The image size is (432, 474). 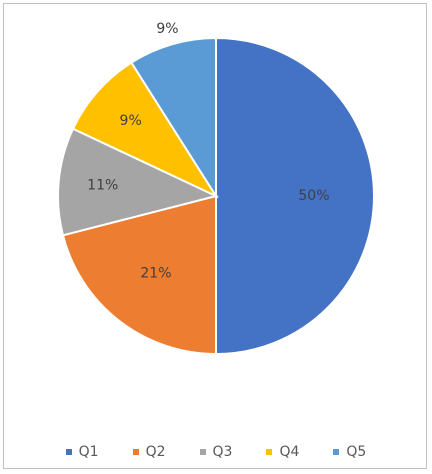 I want to click on legend: Q1 Q2 Q3 Q4 Q5, so click(x=216, y=452).